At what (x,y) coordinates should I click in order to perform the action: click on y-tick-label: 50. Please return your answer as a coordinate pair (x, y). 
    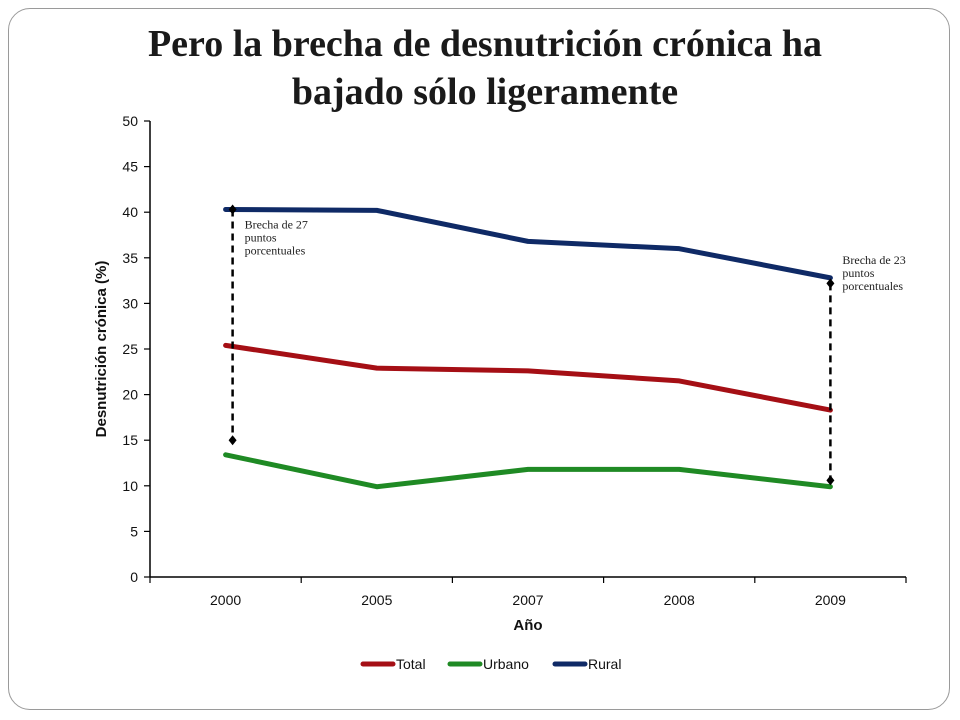
    Looking at the image, I should click on (130, 121).